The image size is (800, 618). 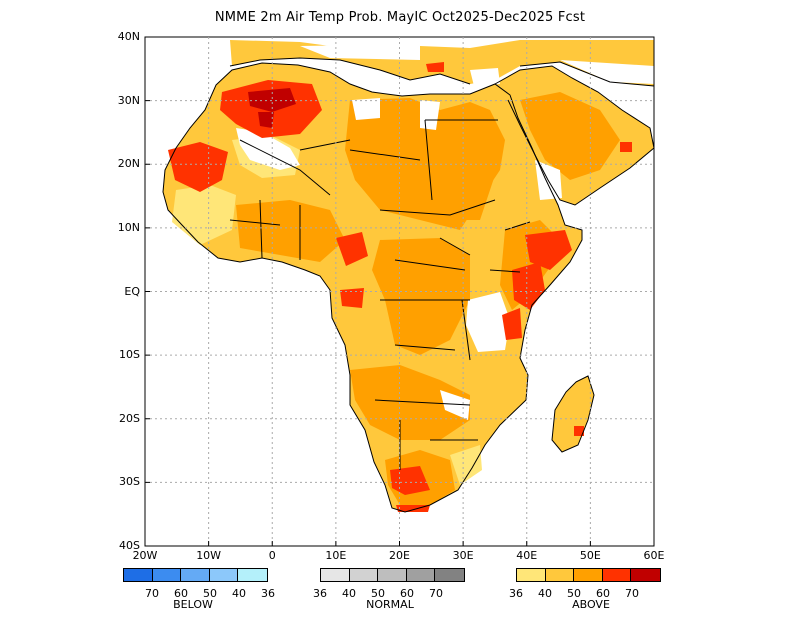 I want to click on lon-label: 0, so click(x=272, y=555).